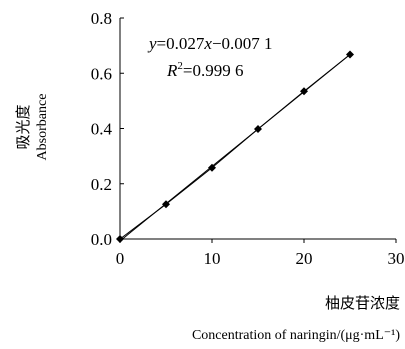 Image resolution: width=405 pixels, height=349 pixels. What do you see at coordinates (212, 258) in the screenshot?
I see `x-tick-label: 10` at bounding box center [212, 258].